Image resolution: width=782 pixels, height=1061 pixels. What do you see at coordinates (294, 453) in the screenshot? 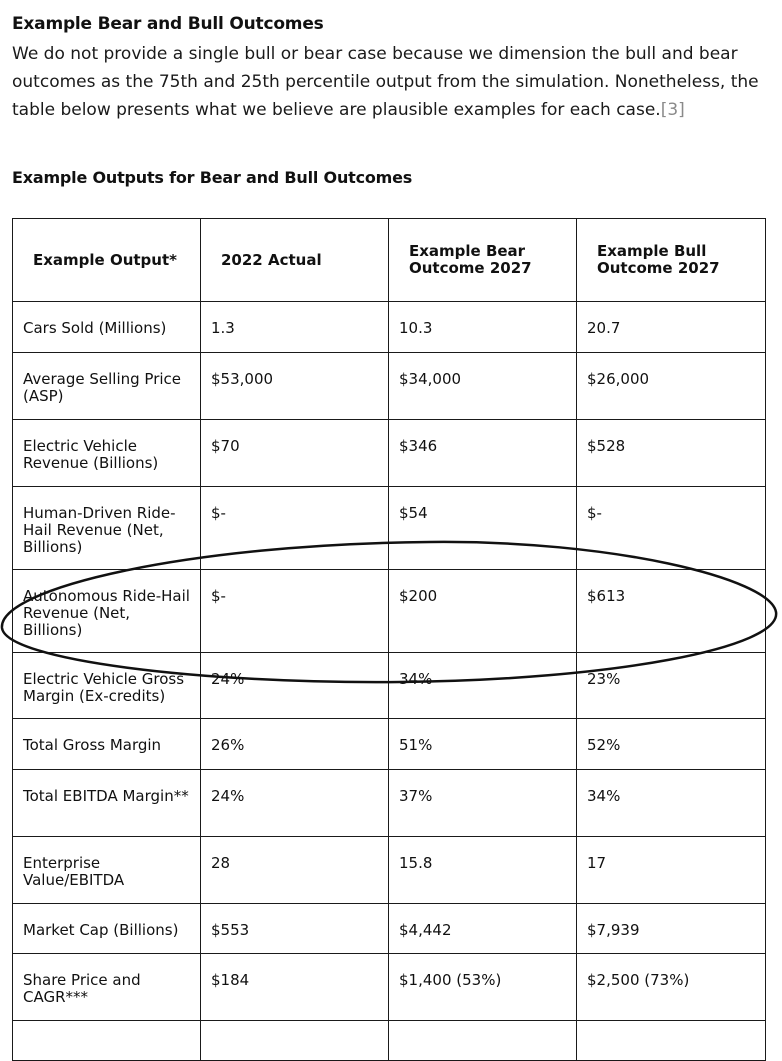
I see `cell-2022: $70` at bounding box center [294, 453].